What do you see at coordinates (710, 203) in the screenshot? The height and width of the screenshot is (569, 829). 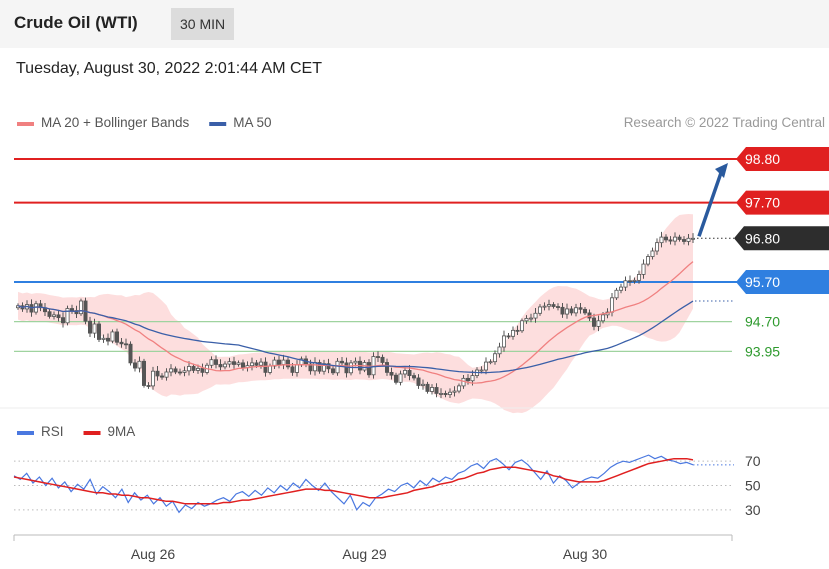 I see `forecast-arrow-shaft` at bounding box center [710, 203].